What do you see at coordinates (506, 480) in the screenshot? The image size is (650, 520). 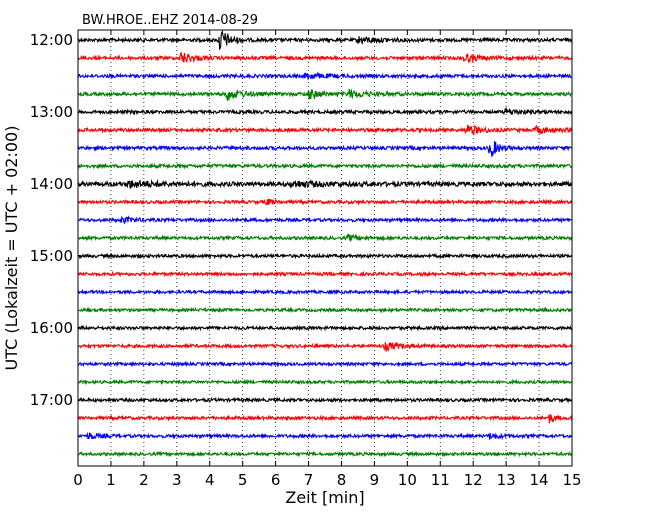 I see `x-tick-label: 13` at bounding box center [506, 480].